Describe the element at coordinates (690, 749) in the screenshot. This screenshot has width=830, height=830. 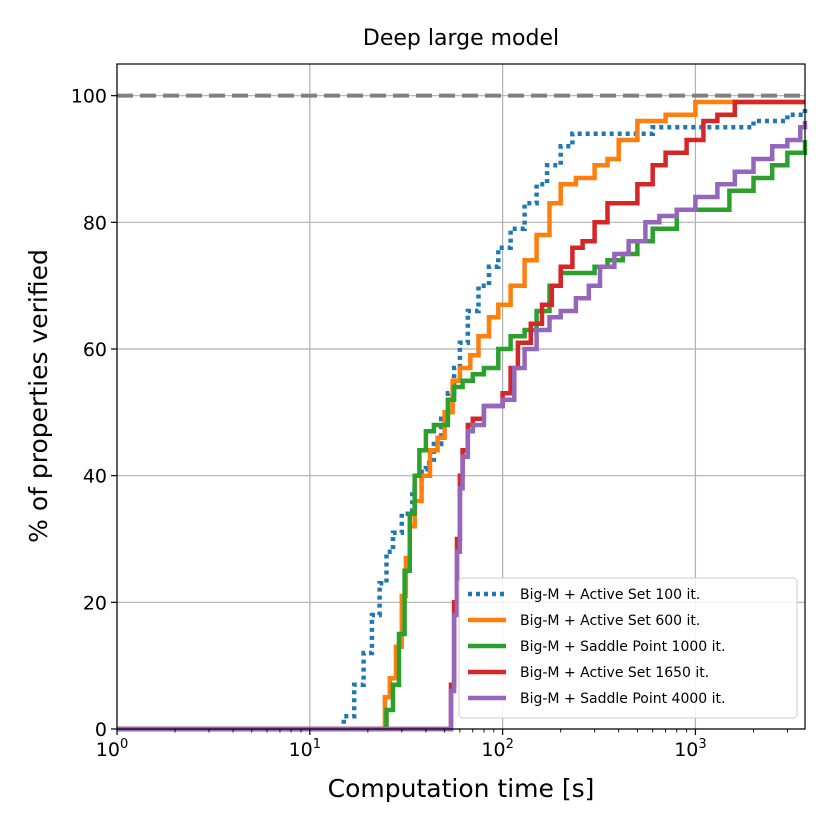
I see `x-tick-label: 10³` at that location.